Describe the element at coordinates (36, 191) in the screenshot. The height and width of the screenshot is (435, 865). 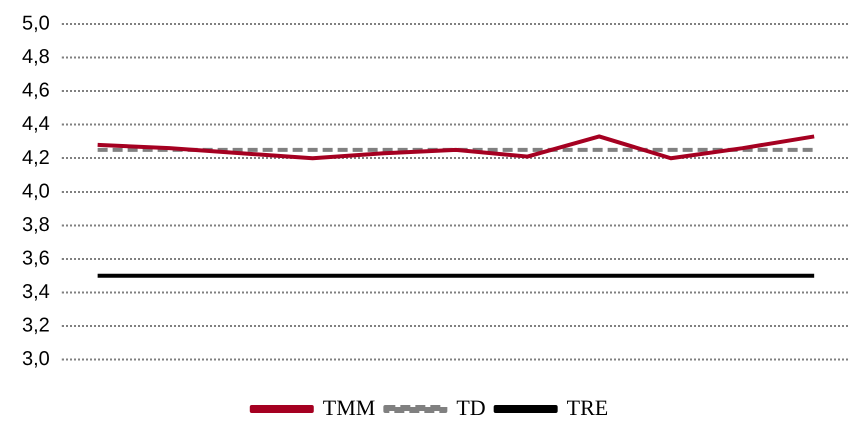
I see `y-tick-label: 4,0` at that location.